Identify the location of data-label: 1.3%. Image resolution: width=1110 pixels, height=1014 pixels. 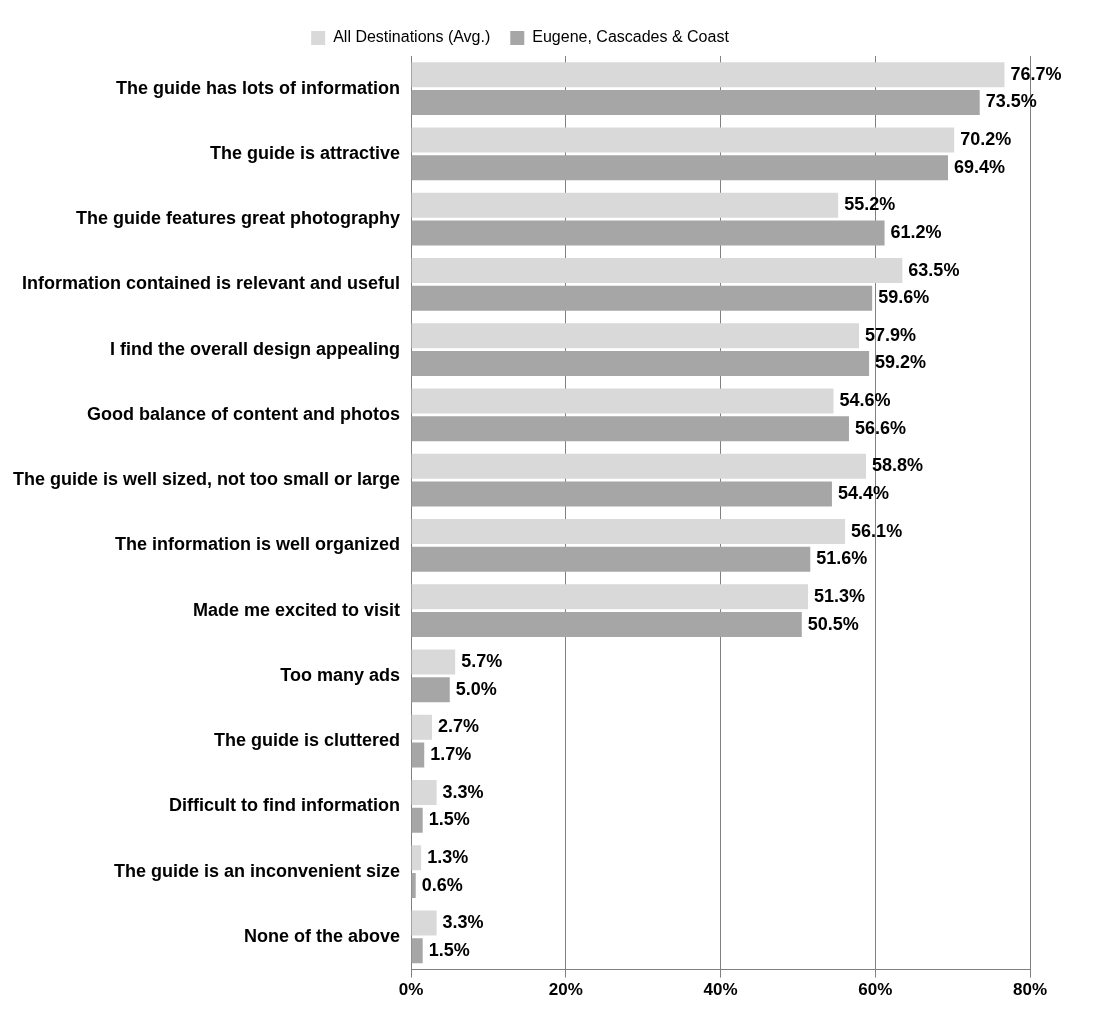
(448, 856).